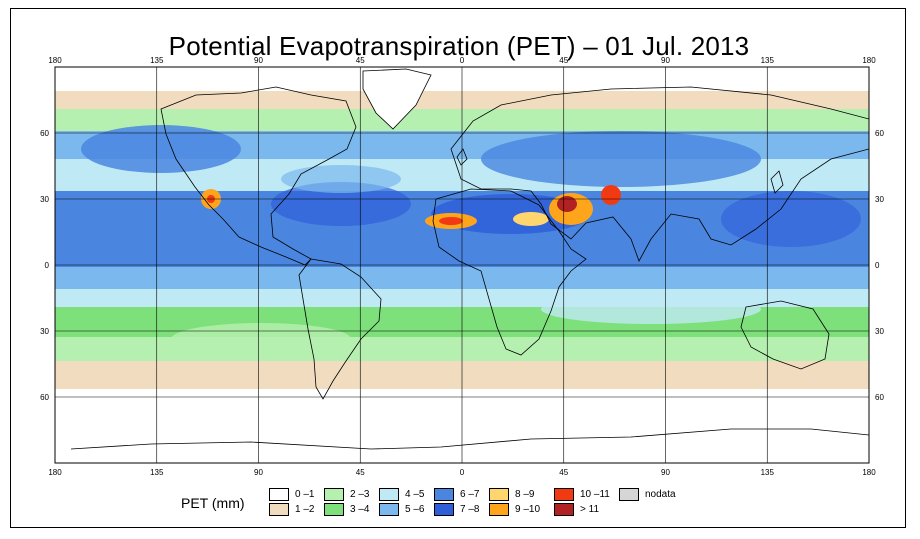 The width and height of the screenshot is (920, 539). What do you see at coordinates (161, 149) in the screenshot?
I see `patch-n-pacific` at bounding box center [161, 149].